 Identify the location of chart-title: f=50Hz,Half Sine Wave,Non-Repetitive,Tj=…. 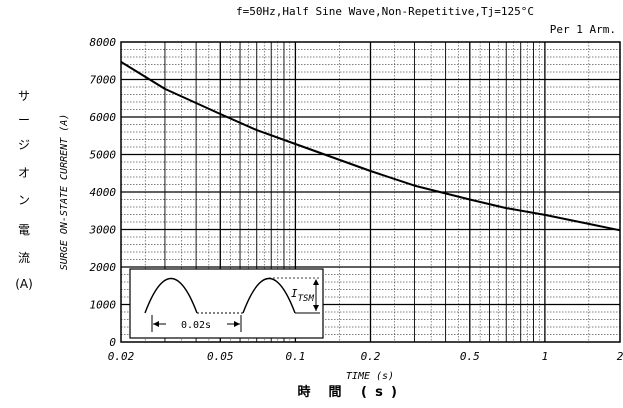
(385, 11).